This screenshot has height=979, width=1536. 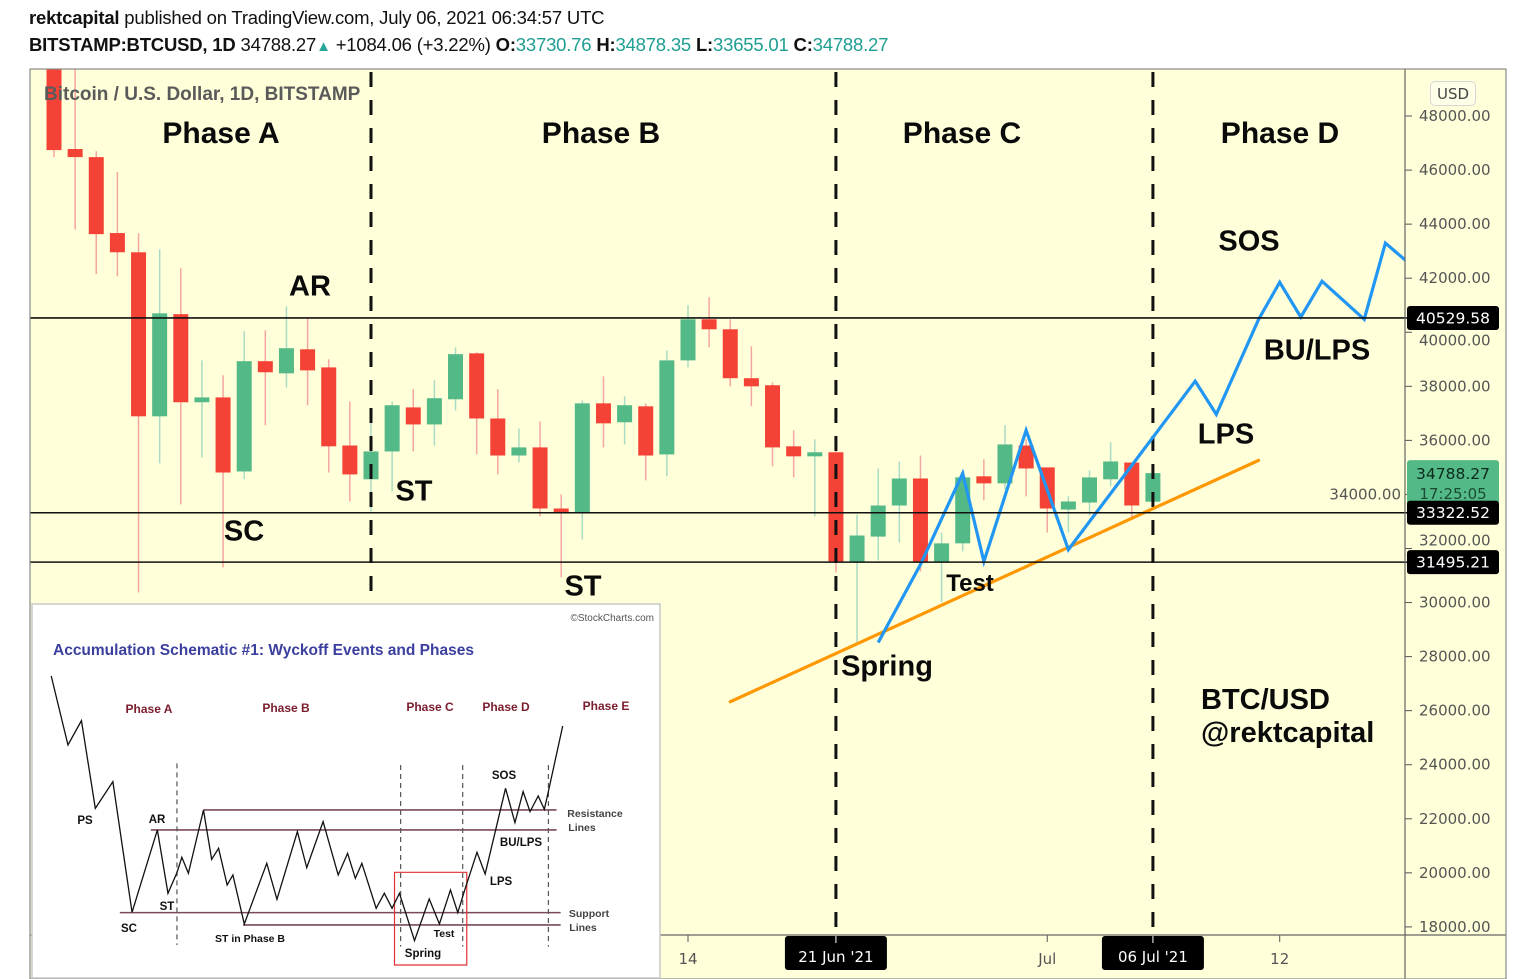 I want to click on y-tick-label: 40000.00, so click(x=1455, y=340).